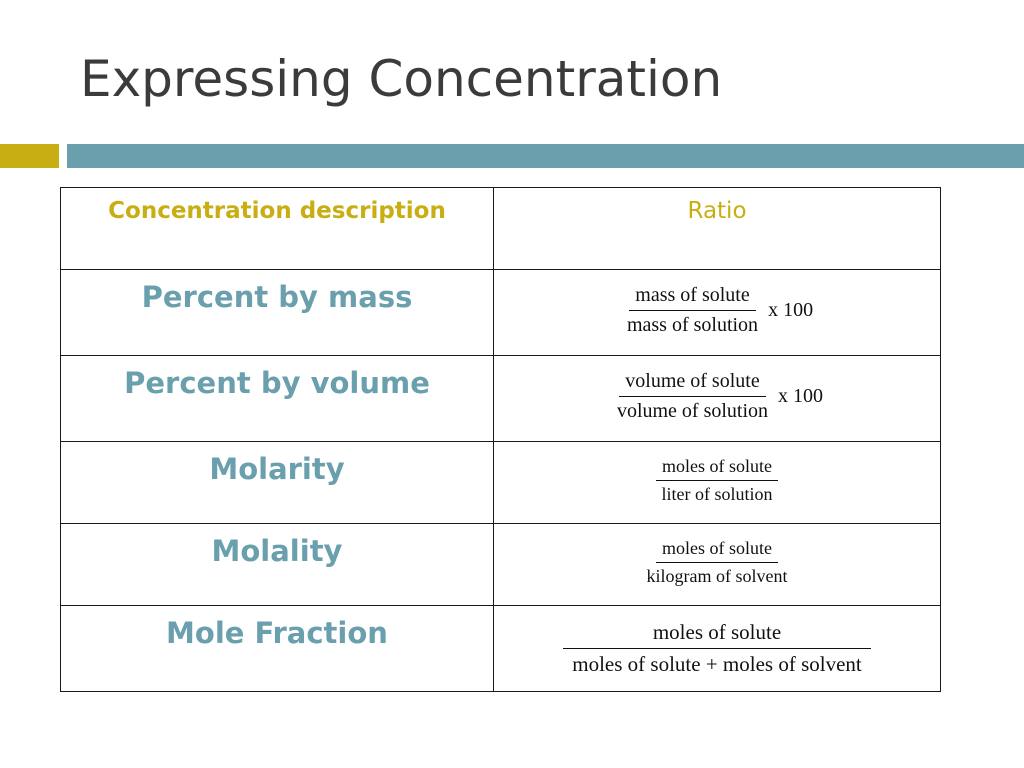 Image resolution: width=1024 pixels, height=768 pixels. What do you see at coordinates (717, 576) in the screenshot?
I see `denominator: kilogram of solvent` at bounding box center [717, 576].